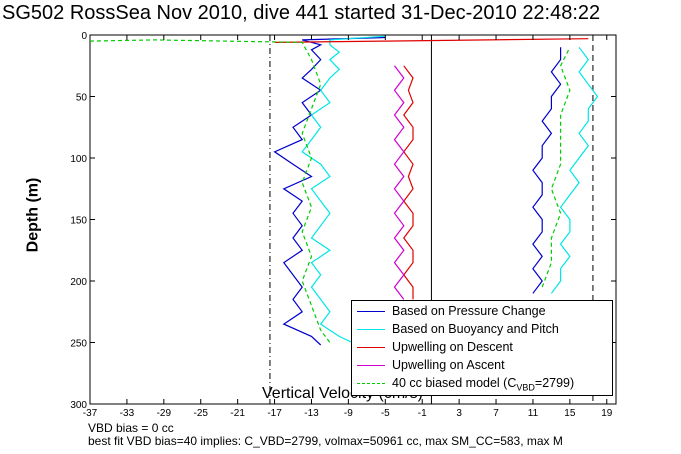 The height and width of the screenshot is (454, 681). I want to click on legend-item-upwelling-ascent: Upwelling on Ascent, so click(482, 365).